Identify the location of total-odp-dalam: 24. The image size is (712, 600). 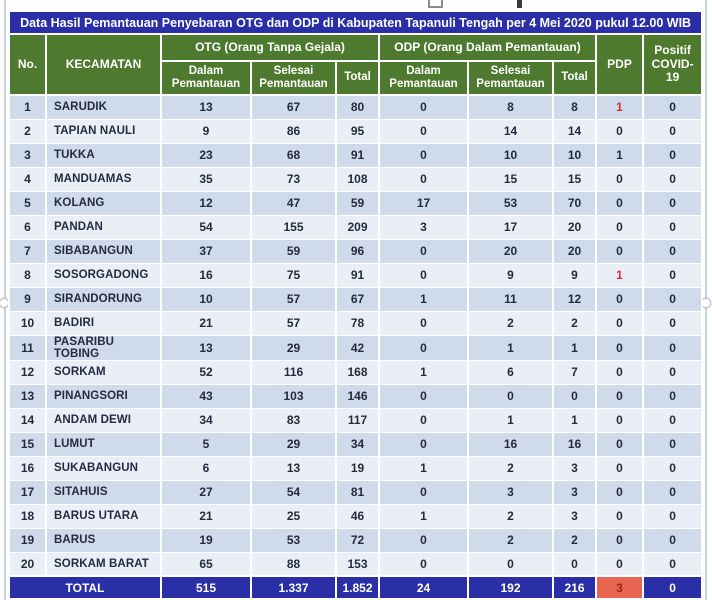
(423, 587).